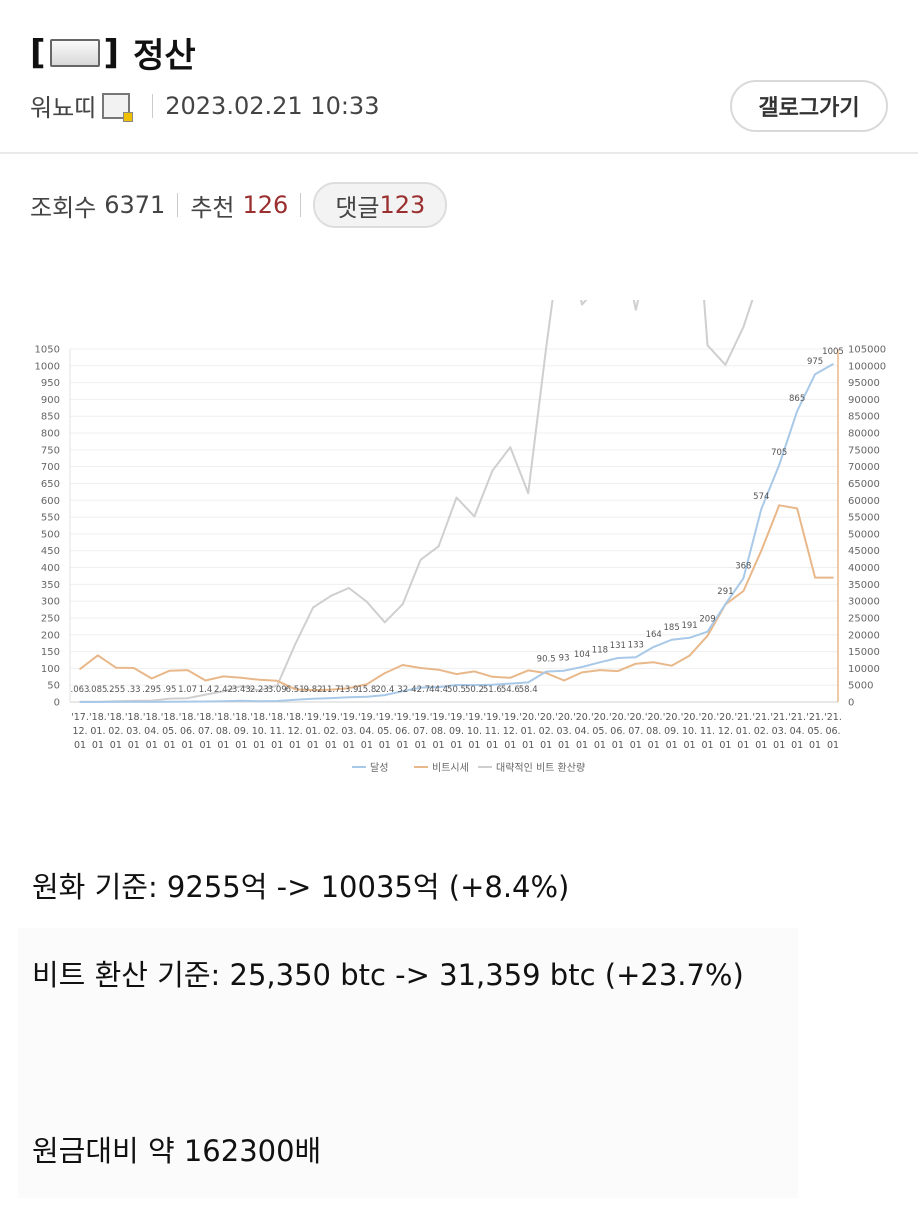 This screenshot has width=918, height=1220. Describe the element at coordinates (50, 568) in the screenshot. I see `y-left-tick-label: 400` at that location.